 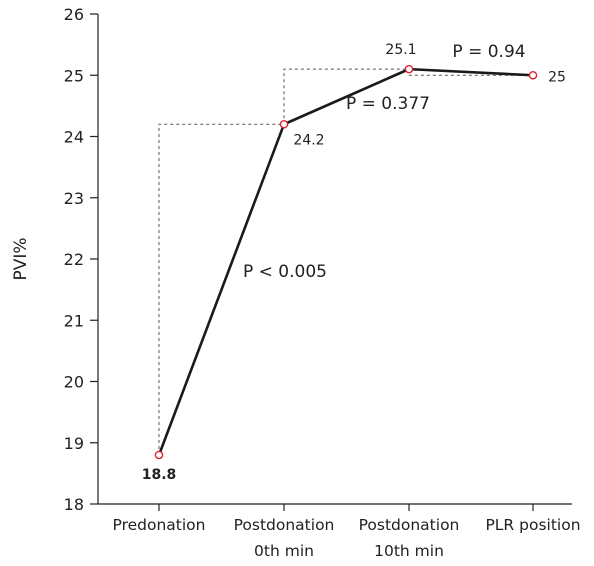 I want to click on x-category-label-2-1: 10th min, so click(x=409, y=551).